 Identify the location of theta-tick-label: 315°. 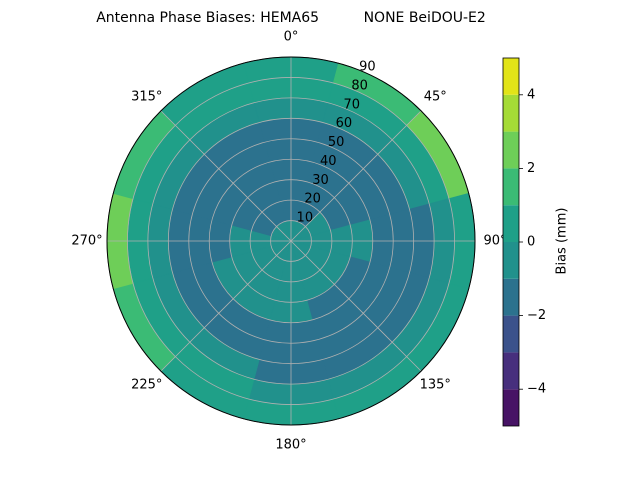
(146, 96).